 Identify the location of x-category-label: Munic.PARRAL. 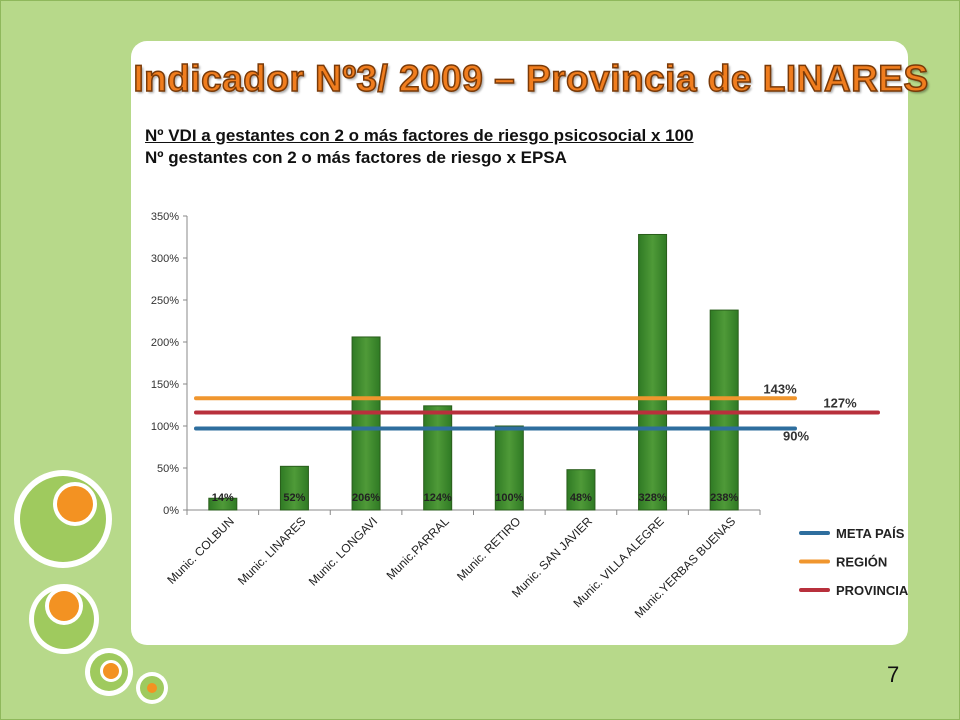
(418, 548).